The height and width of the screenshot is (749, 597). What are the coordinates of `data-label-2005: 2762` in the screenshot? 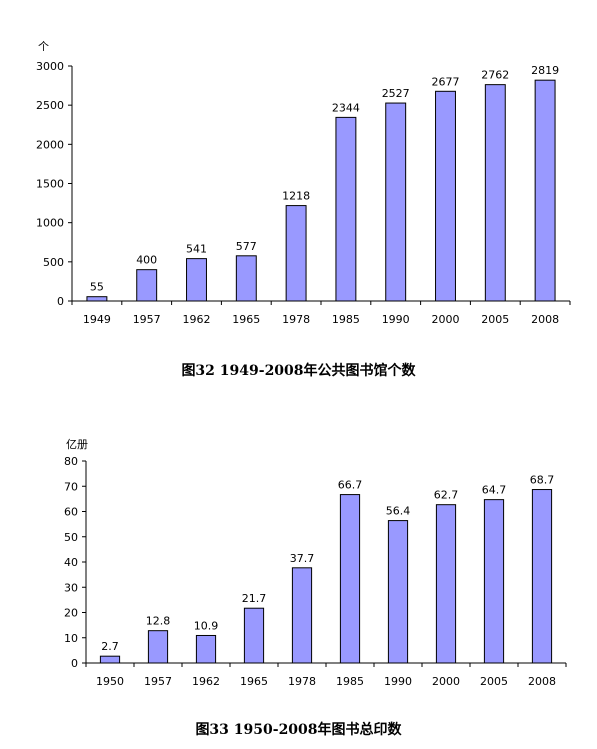 It's located at (495, 75).